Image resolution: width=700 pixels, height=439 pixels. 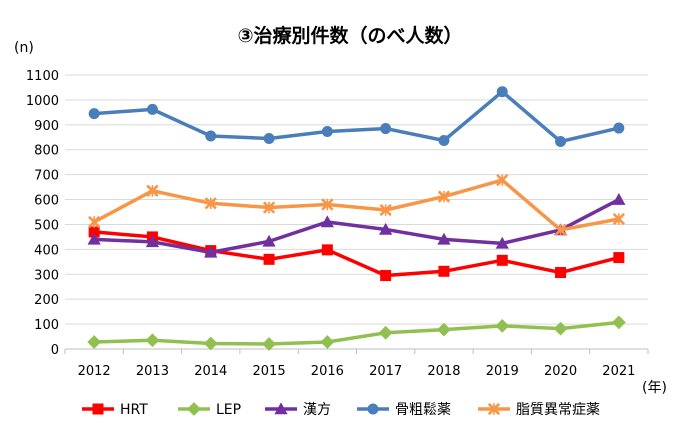 What do you see at coordinates (443, 371) in the screenshot?
I see `x-tick-label: 2018` at bounding box center [443, 371].